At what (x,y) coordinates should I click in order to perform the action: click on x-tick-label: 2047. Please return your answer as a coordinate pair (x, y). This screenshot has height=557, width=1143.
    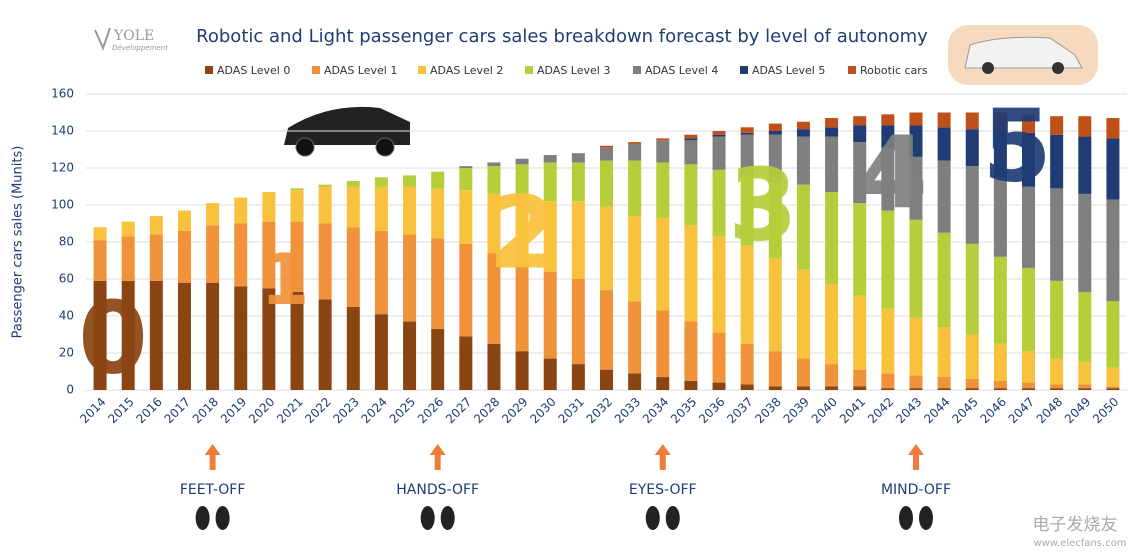
    Looking at the image, I should click on (1021, 410).